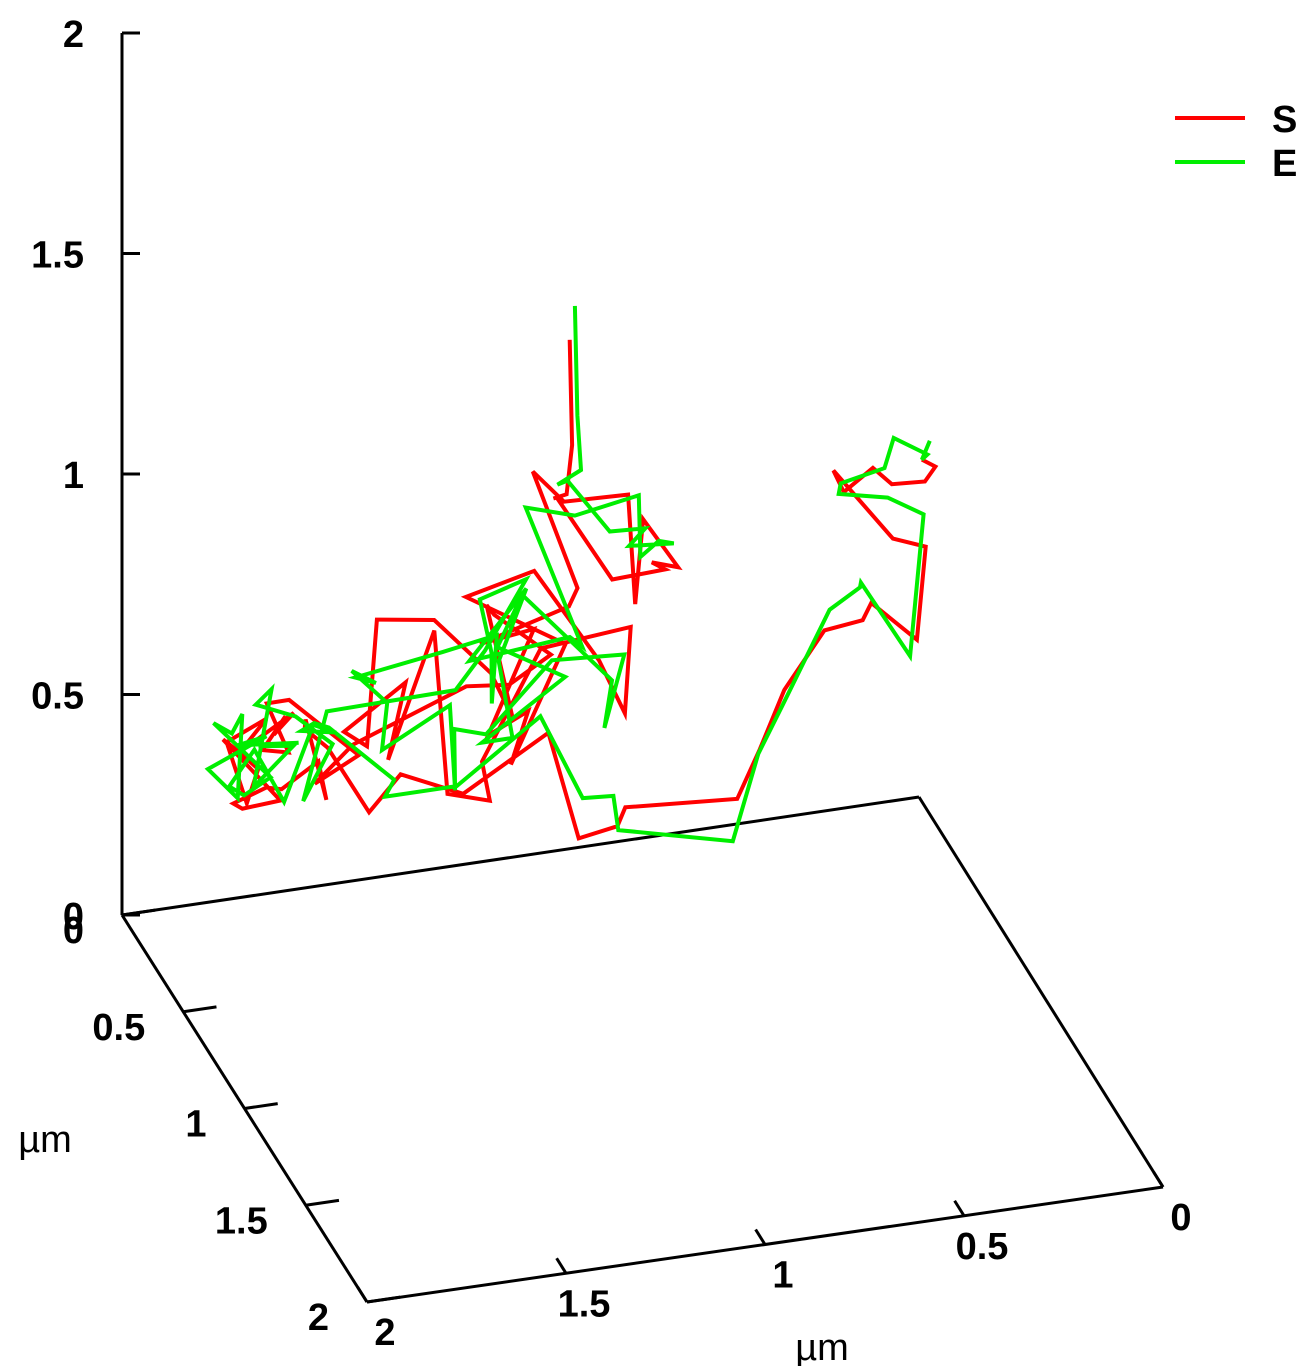 Image resolution: width=1306 pixels, height=1366 pixels. I want to click on z-tick-label: 1, so click(73, 476).